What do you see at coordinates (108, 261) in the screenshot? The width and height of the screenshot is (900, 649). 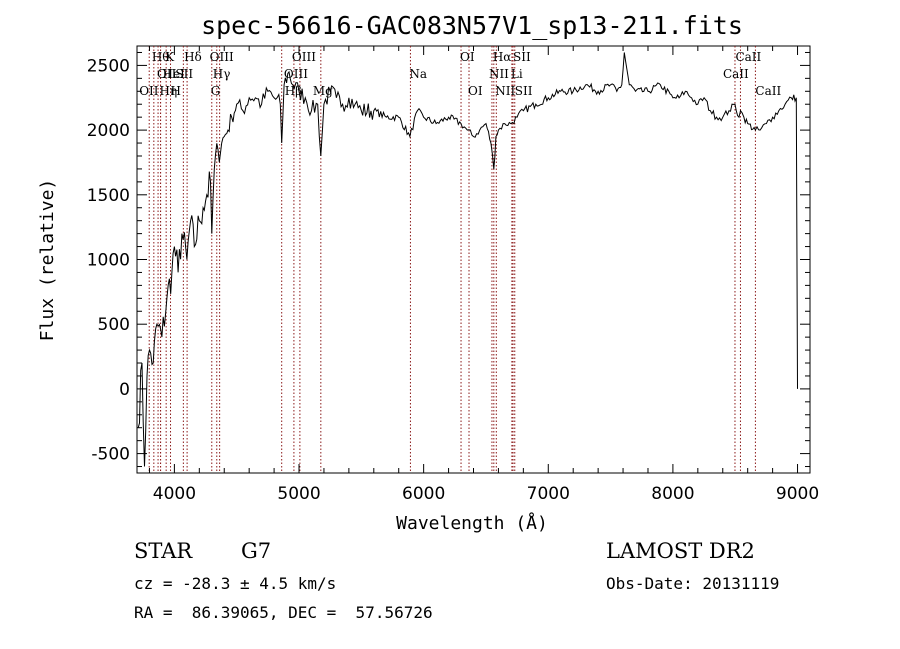 I see `y-tick-label: 1000` at bounding box center [108, 261].